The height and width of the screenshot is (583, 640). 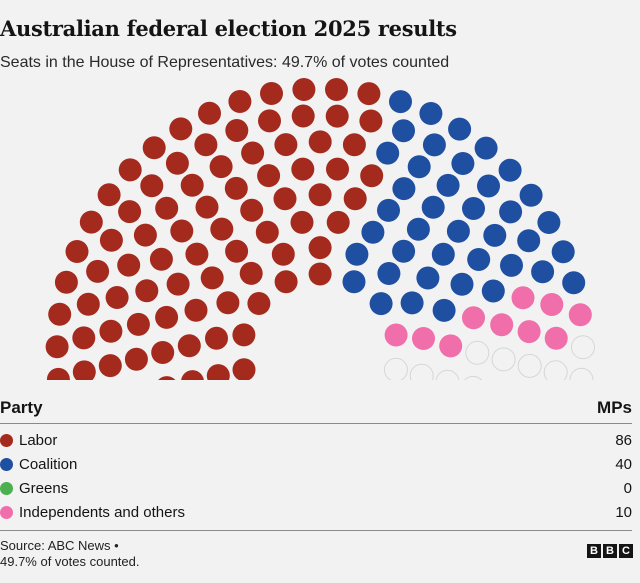 I want to click on mps-value: 0, so click(x=627, y=488).